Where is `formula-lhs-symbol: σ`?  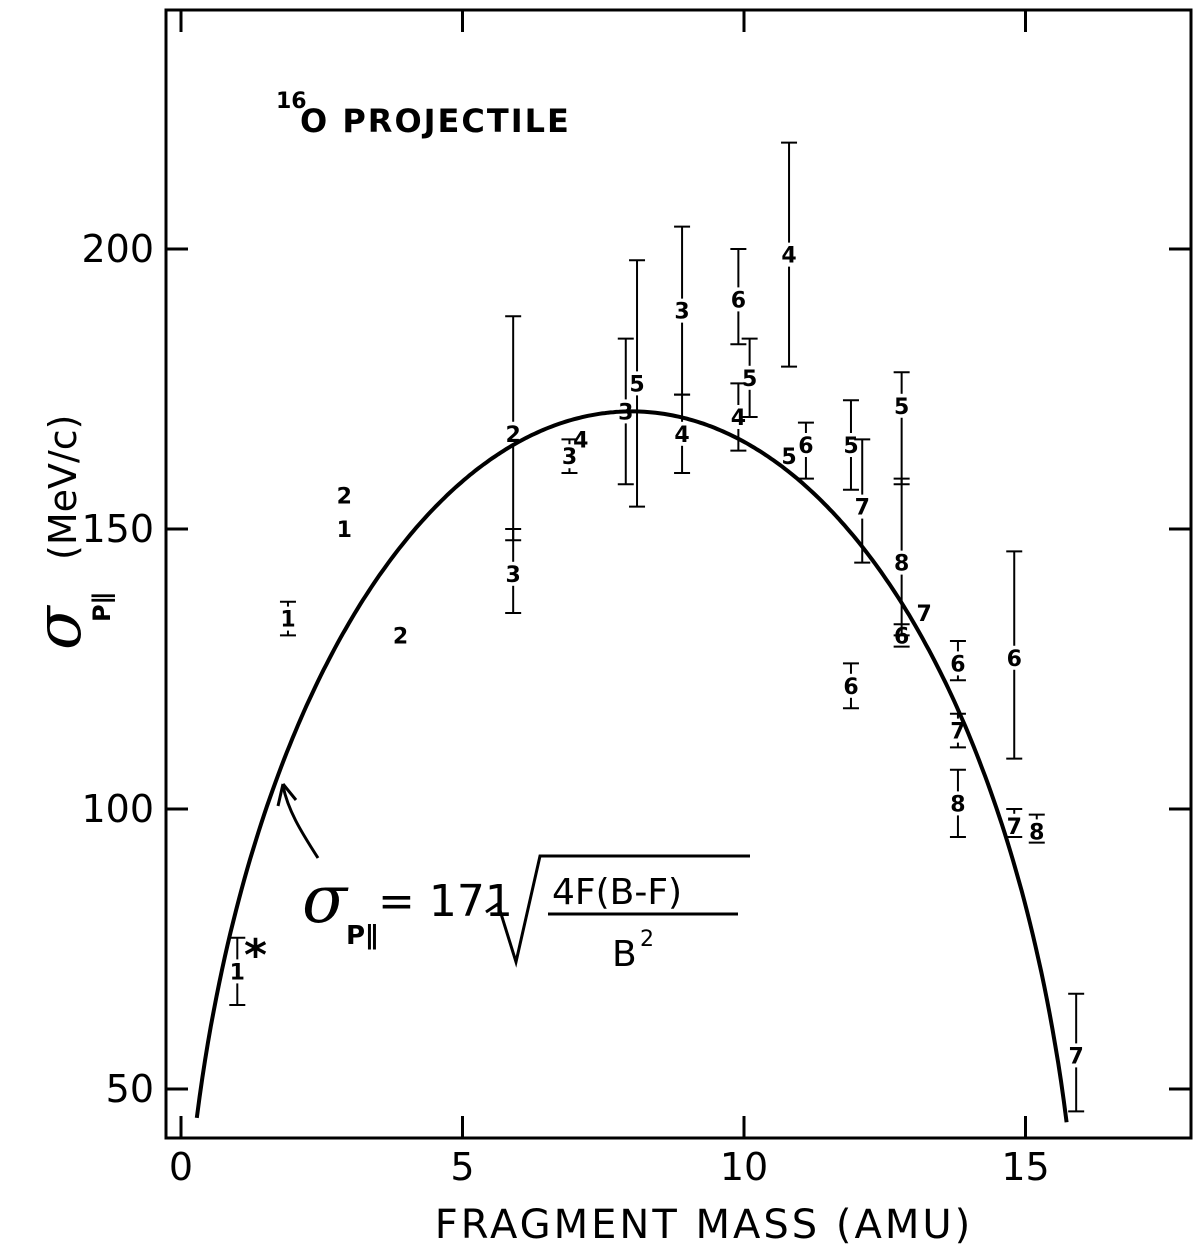
formula-lhs-symbol: σ is located at coordinates (325, 899).